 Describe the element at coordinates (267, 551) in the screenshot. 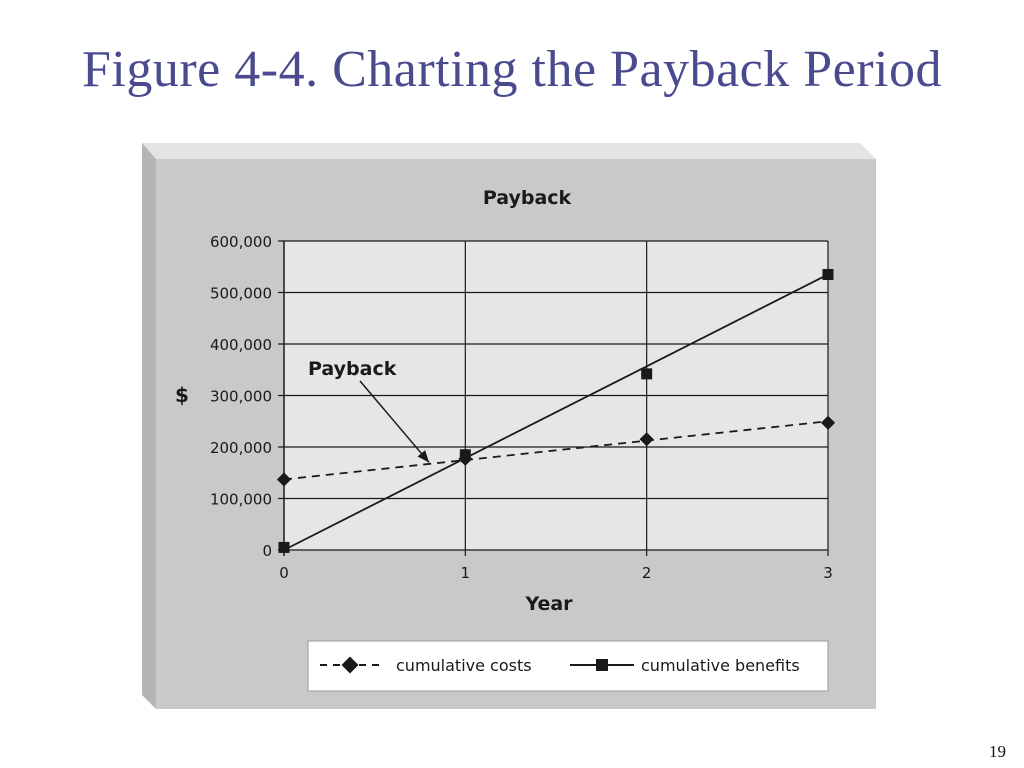

I see `y-tick-label: 0` at that location.